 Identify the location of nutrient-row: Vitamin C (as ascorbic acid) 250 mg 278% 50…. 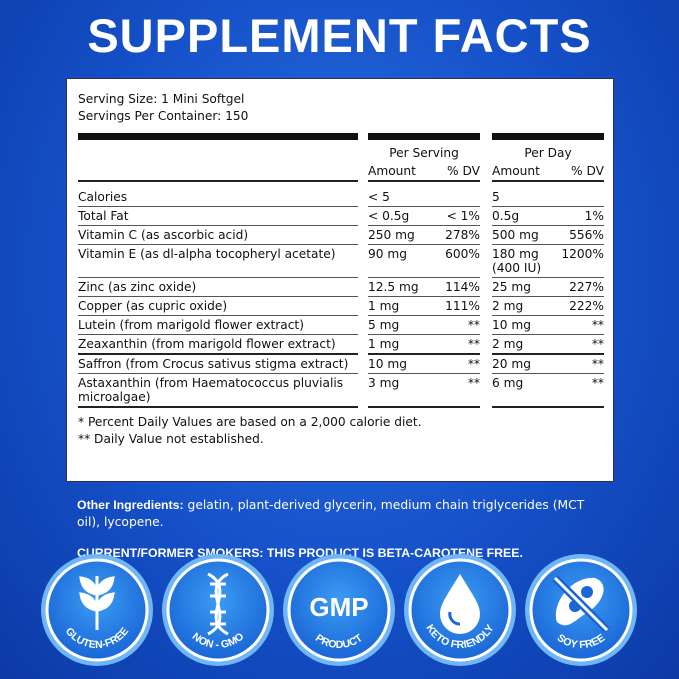
(341, 235).